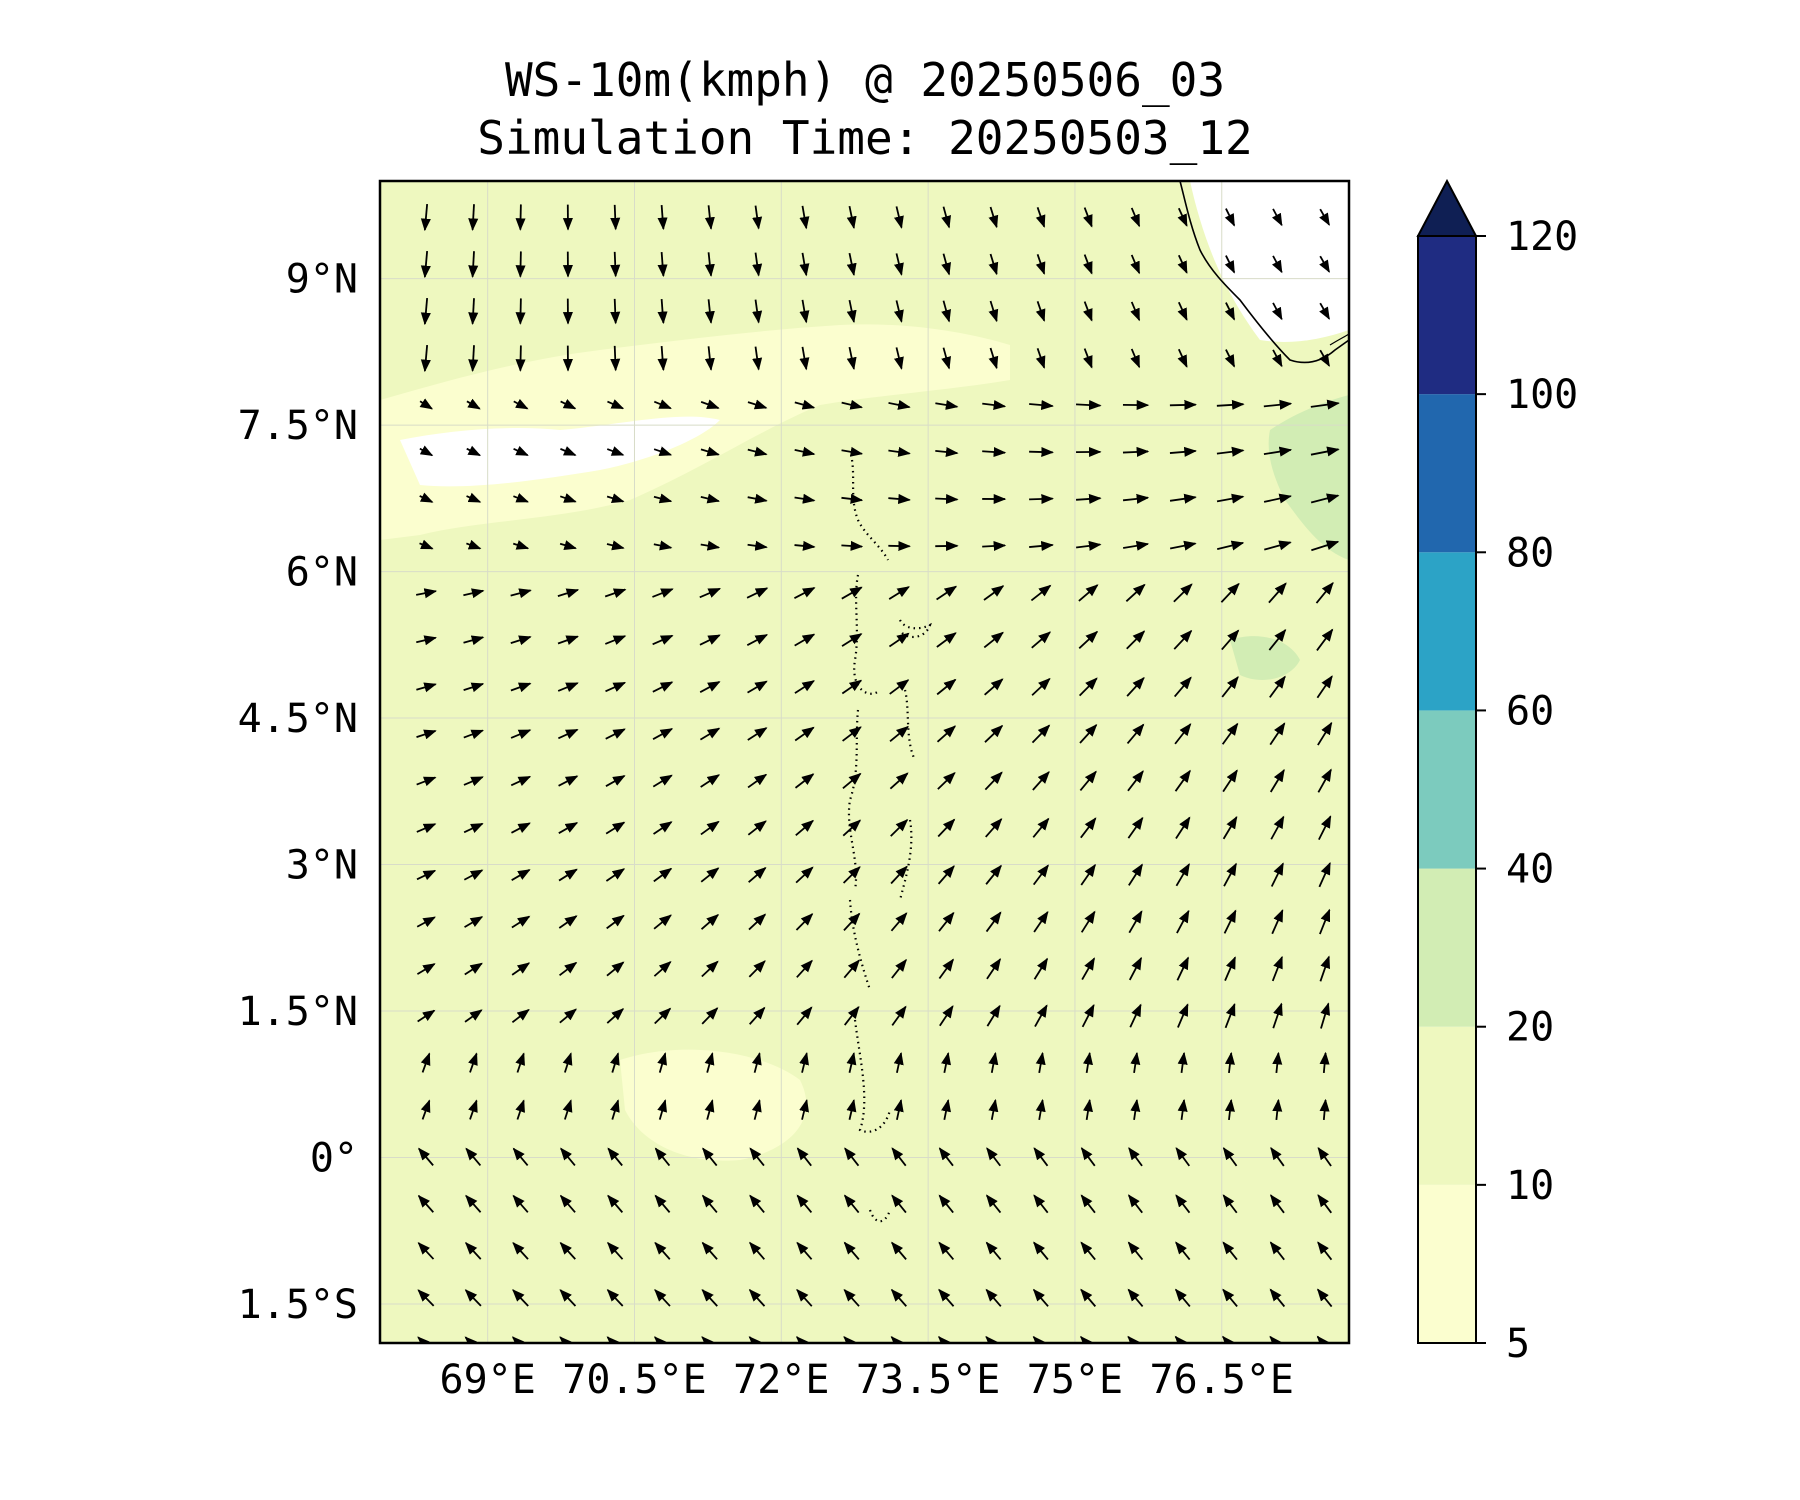  Describe the element at coordinates (781, 1380) in the screenshot. I see `longitude-tick-label: 72°E` at that location.